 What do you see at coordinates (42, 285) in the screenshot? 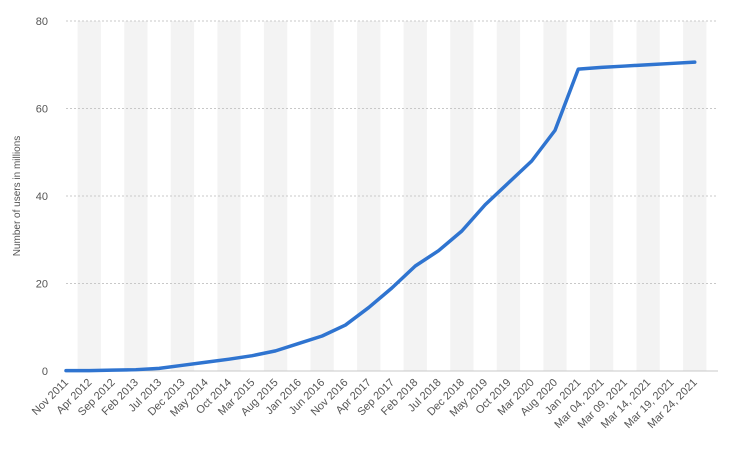
I see `y-tick-label: 20` at bounding box center [42, 285].